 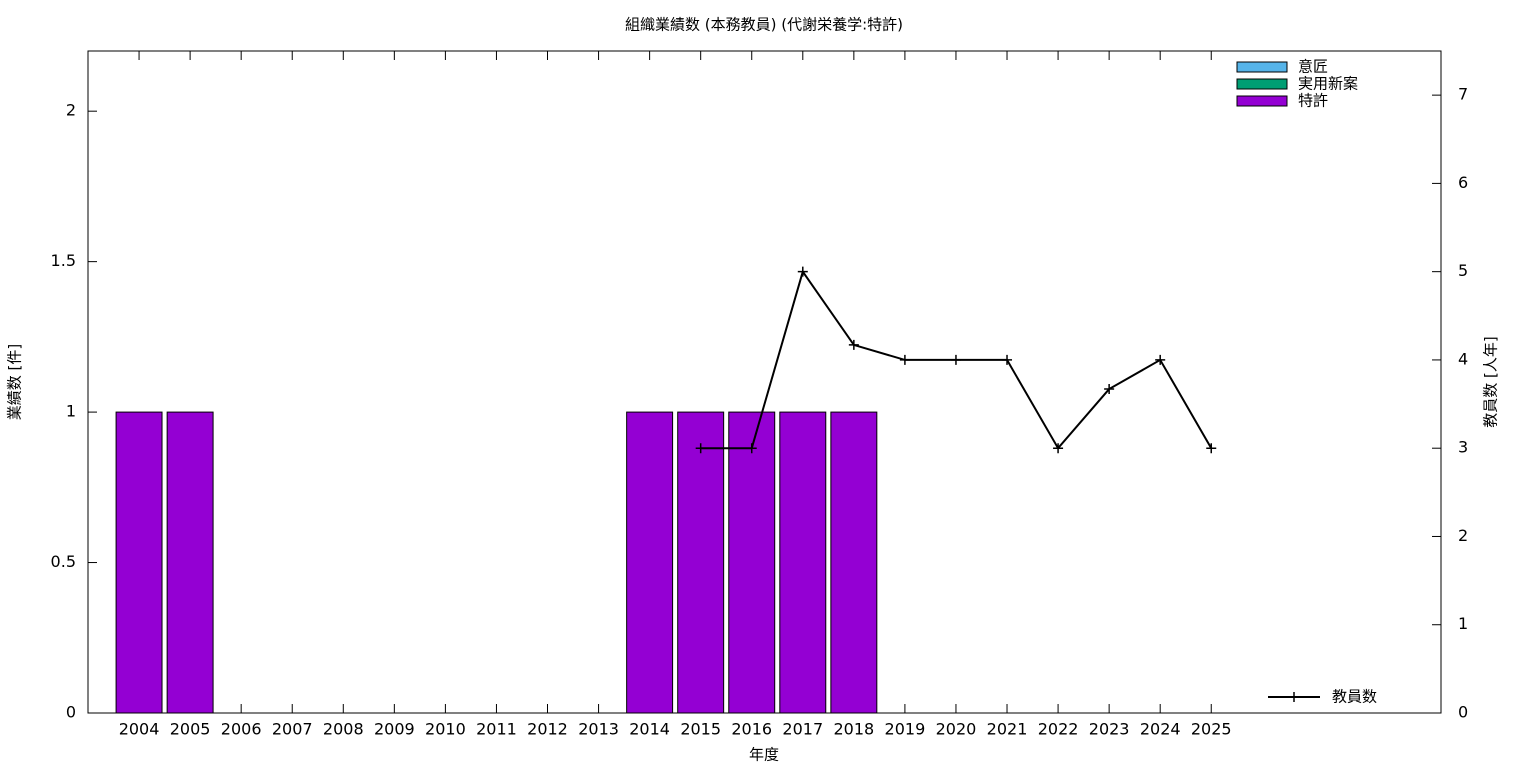 What do you see at coordinates (802, 729) in the screenshot?
I see `x-tick-label: 2017` at bounding box center [802, 729].